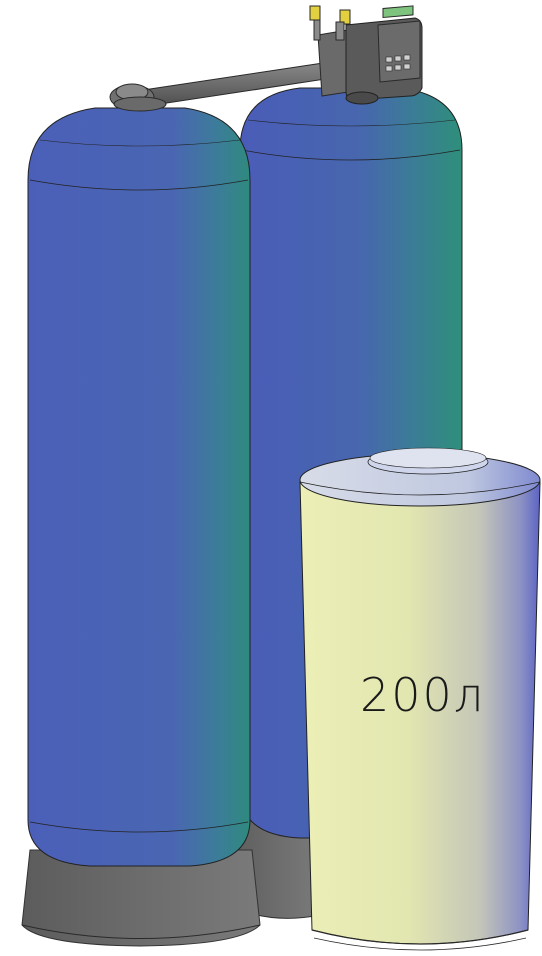  Describe the element at coordinates (423, 695) in the screenshot. I see `brine-tank-volume-label: 200л` at that location.